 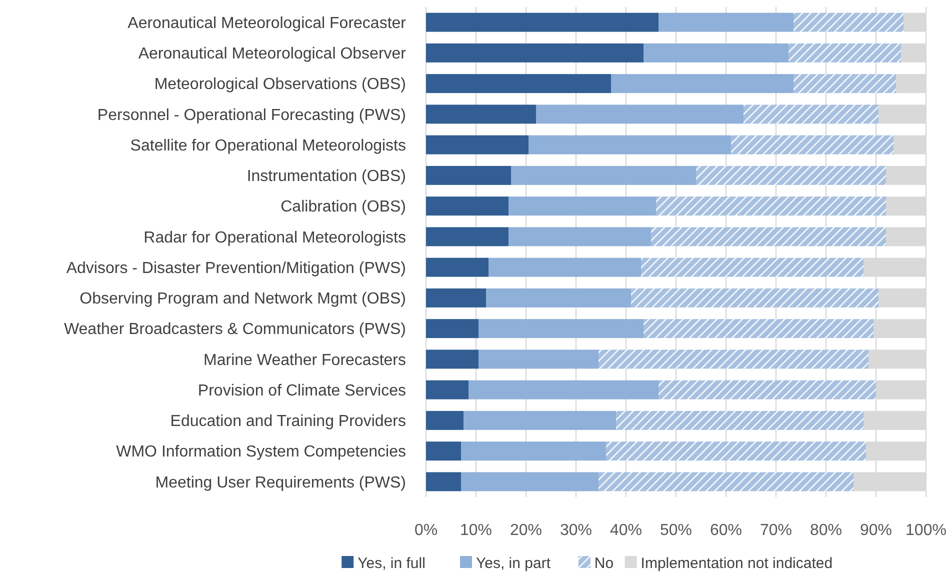 I want to click on x-tick-label: 80%, so click(x=826, y=530).